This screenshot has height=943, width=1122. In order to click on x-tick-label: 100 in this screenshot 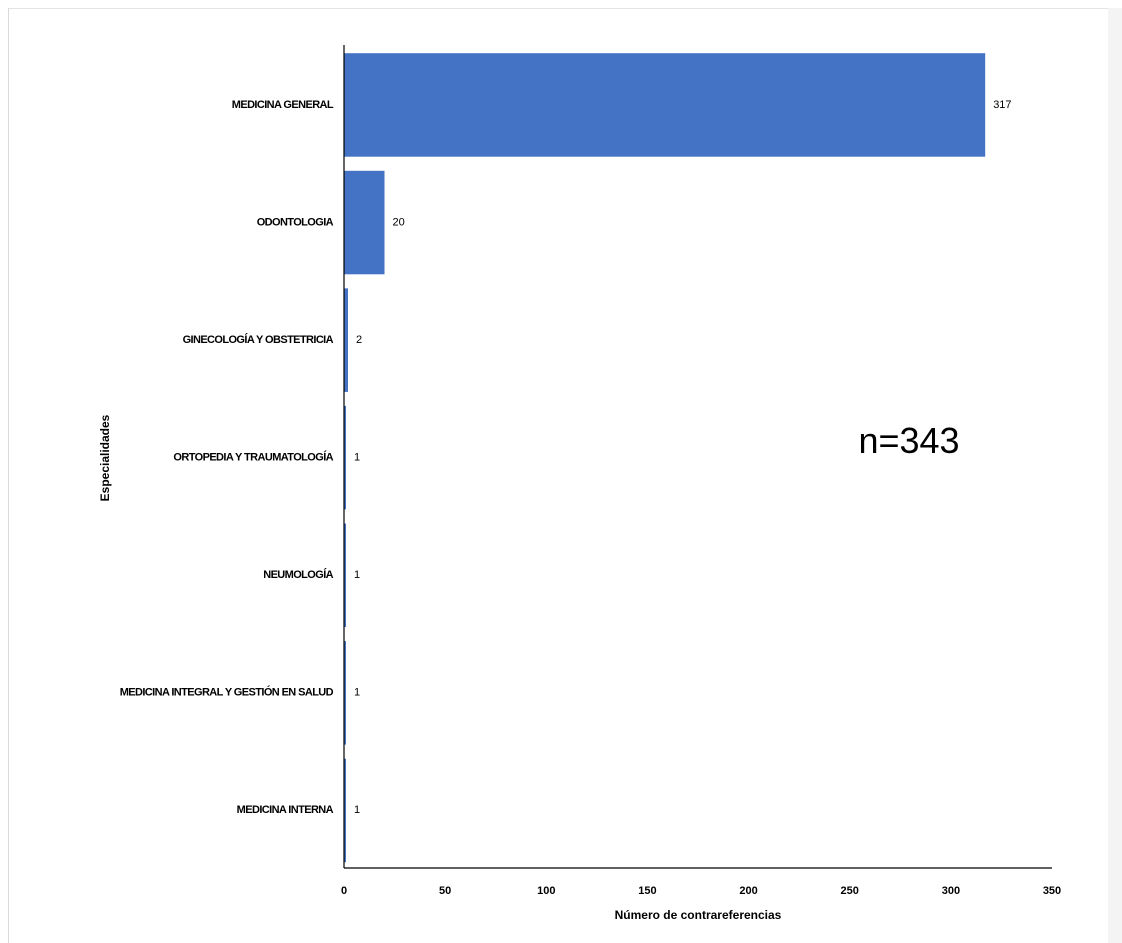, I will do `click(546, 891)`.